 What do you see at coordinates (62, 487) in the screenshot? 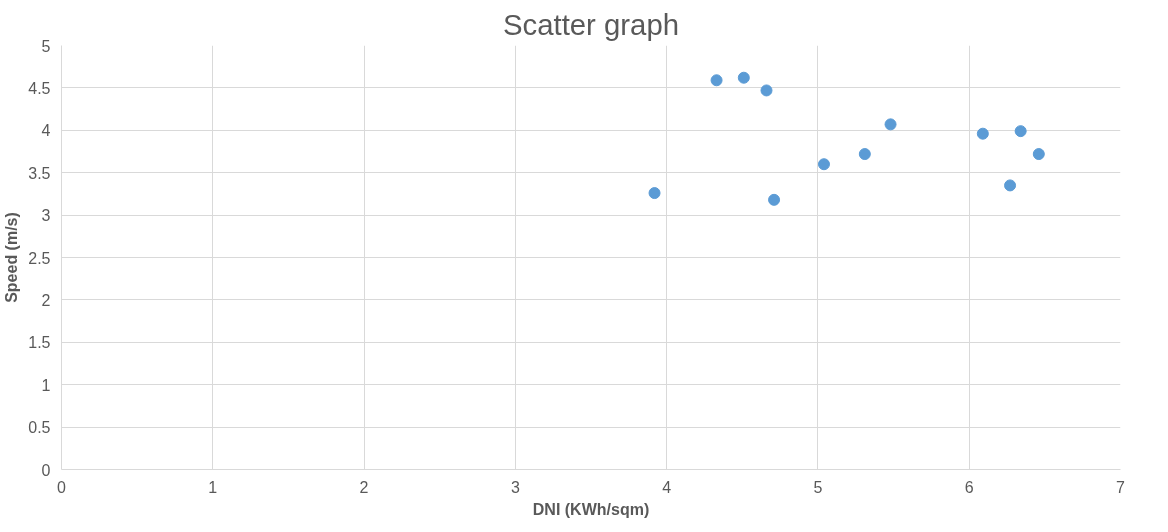
I see `x-tick-label: 0` at bounding box center [62, 487].